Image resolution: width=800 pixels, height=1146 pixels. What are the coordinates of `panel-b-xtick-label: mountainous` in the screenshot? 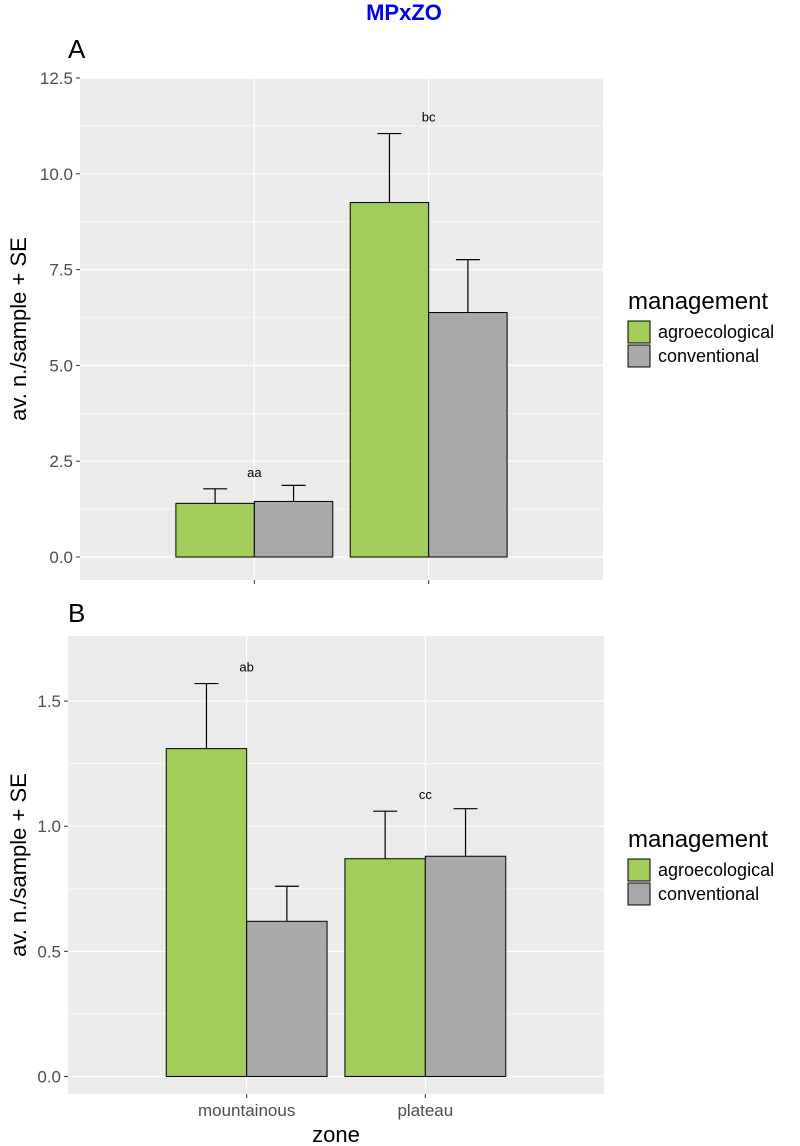 It's located at (246, 1110).